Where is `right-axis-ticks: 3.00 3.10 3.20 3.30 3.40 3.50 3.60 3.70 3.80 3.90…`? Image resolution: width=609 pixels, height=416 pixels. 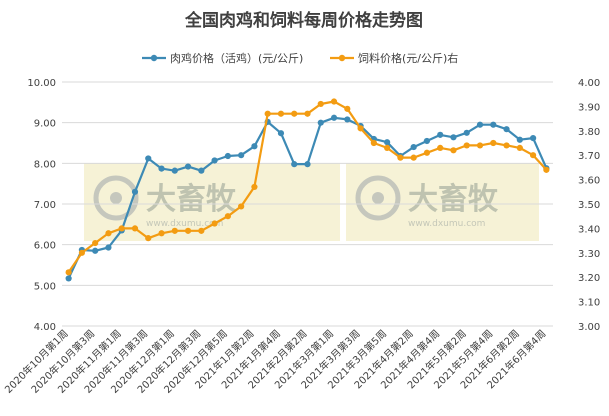
right-axis-ticks: 3.00 3.10 3.20 3.30 3.40 3.50 3.60 3.70 3.80 3.90… is located at coordinates (589, 205).